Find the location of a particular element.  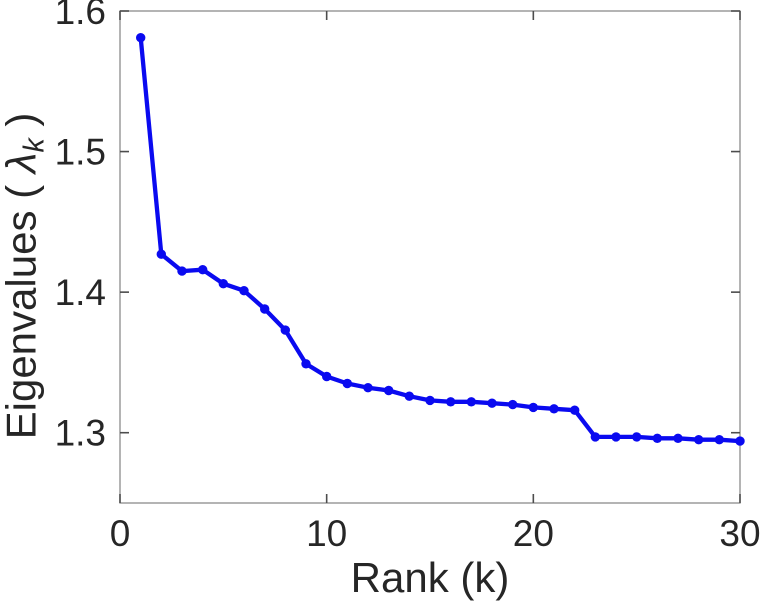

lambda-symbol: λ is located at coordinates (22, 163).